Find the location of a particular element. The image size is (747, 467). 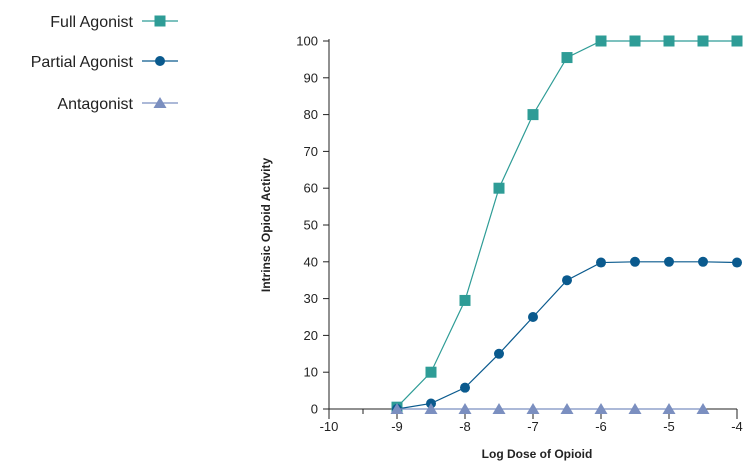

y-tick-label: 70 is located at coordinates (311, 151).